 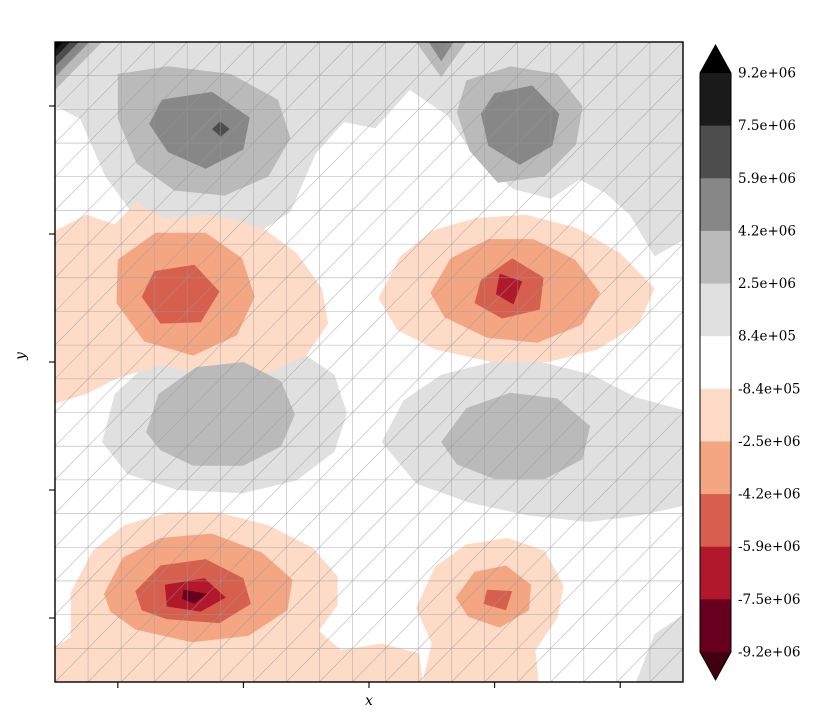 I want to click on colorbar-under-arrow, so click(x=715, y=666).